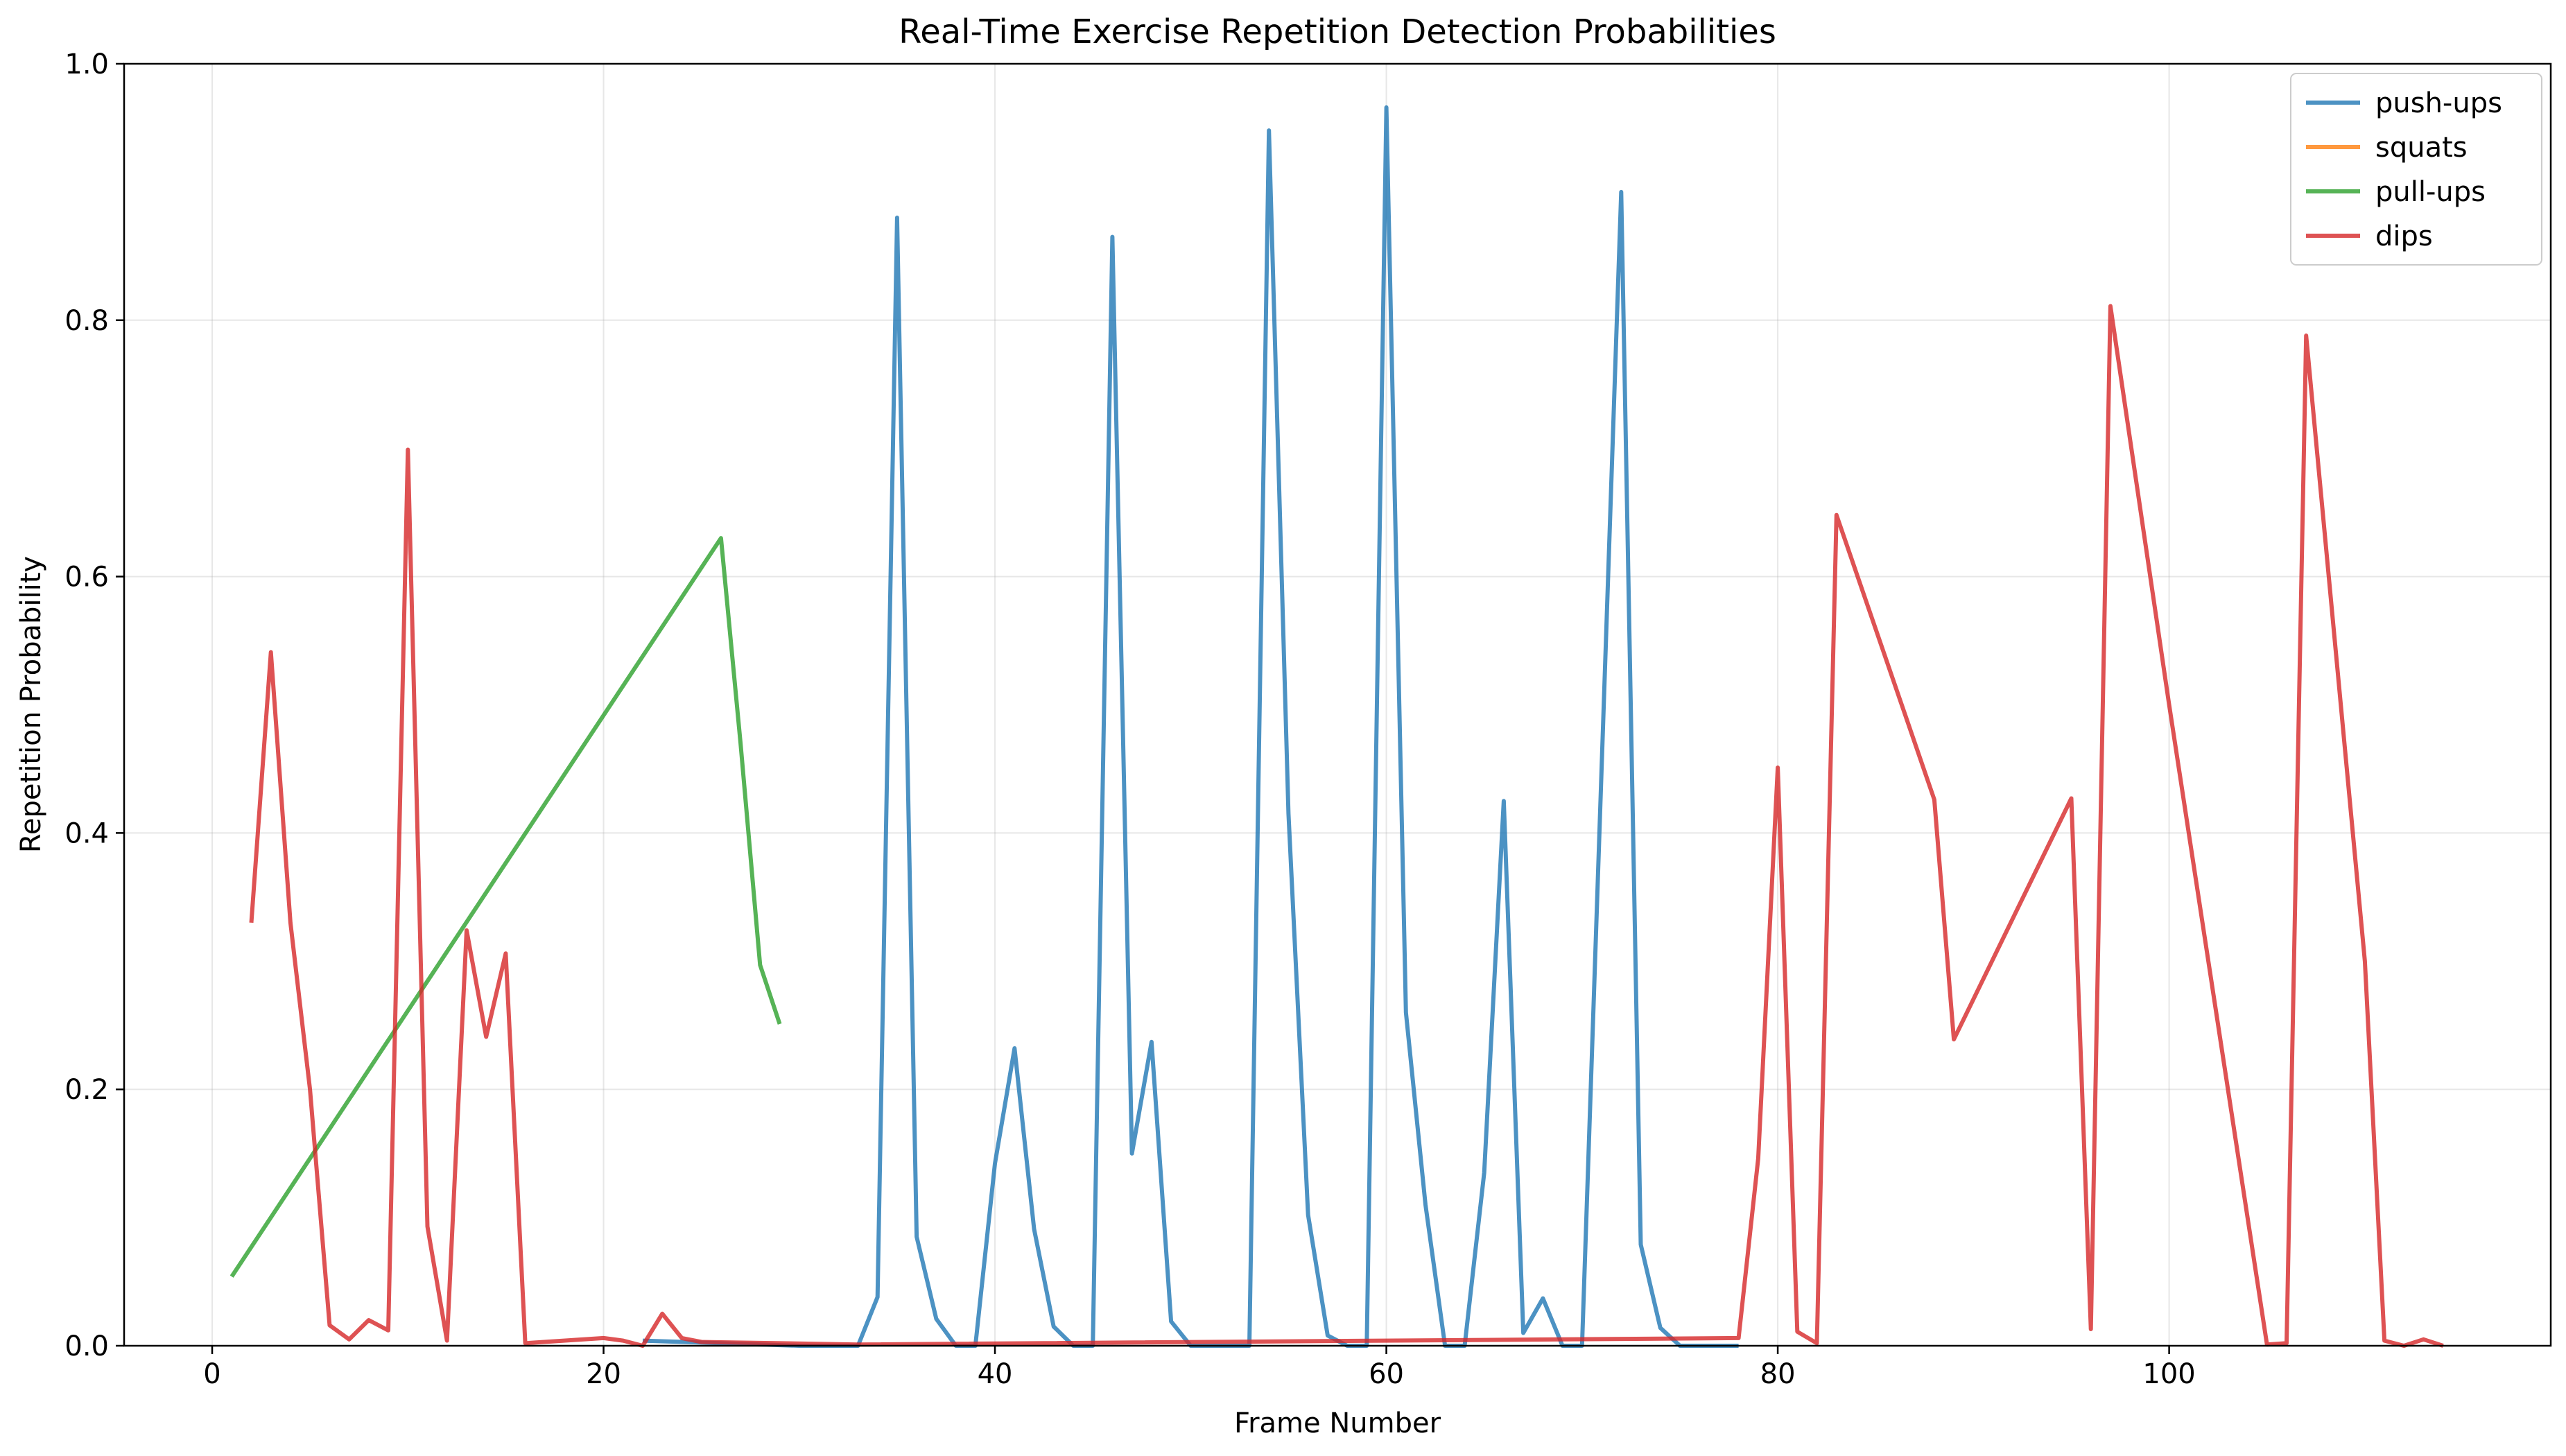 The width and height of the screenshot is (2566, 1456). Describe the element at coordinates (505, 907) in the screenshot. I see `series-line-pull-ups` at that location.